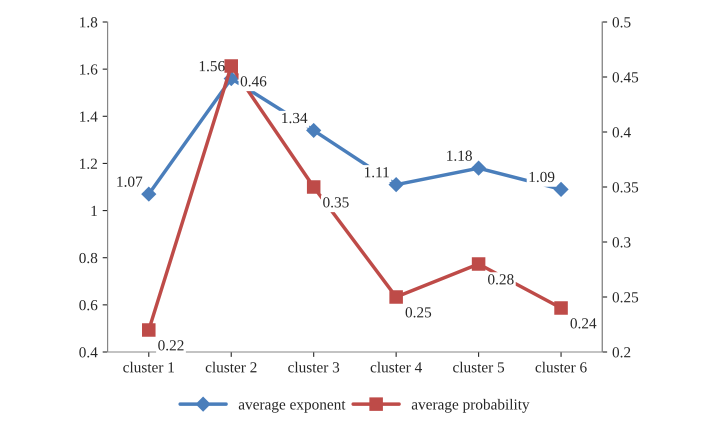 This screenshot has width=717, height=440. Describe the element at coordinates (88, 352) in the screenshot. I see `y-tick-label: 0.4` at that location.